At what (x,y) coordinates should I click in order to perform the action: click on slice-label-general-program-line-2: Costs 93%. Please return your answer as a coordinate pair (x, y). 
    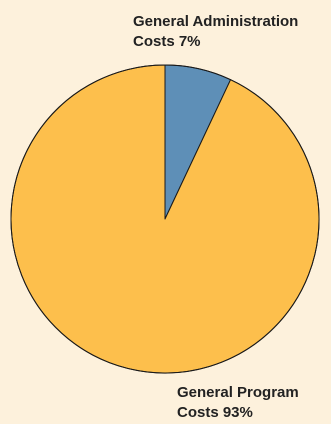
    Looking at the image, I should click on (215, 412).